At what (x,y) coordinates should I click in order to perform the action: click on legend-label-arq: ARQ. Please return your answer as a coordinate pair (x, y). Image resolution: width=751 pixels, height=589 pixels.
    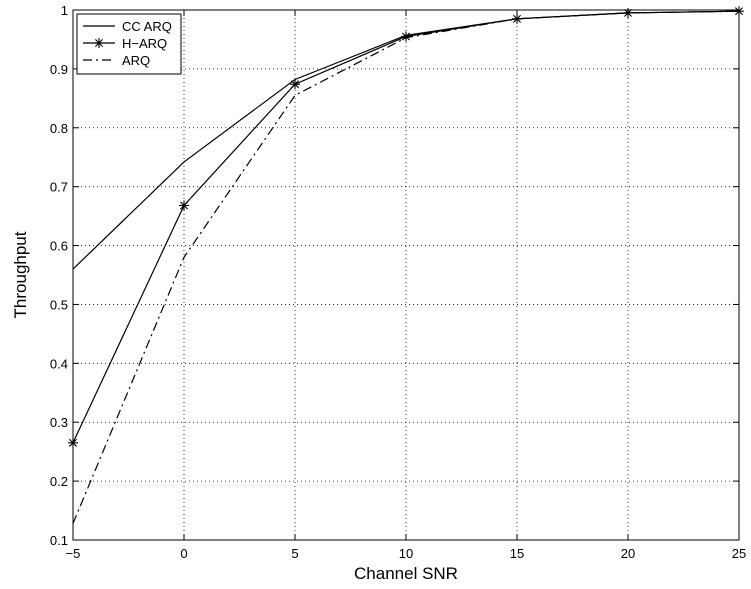
    Looking at the image, I should click on (136, 60).